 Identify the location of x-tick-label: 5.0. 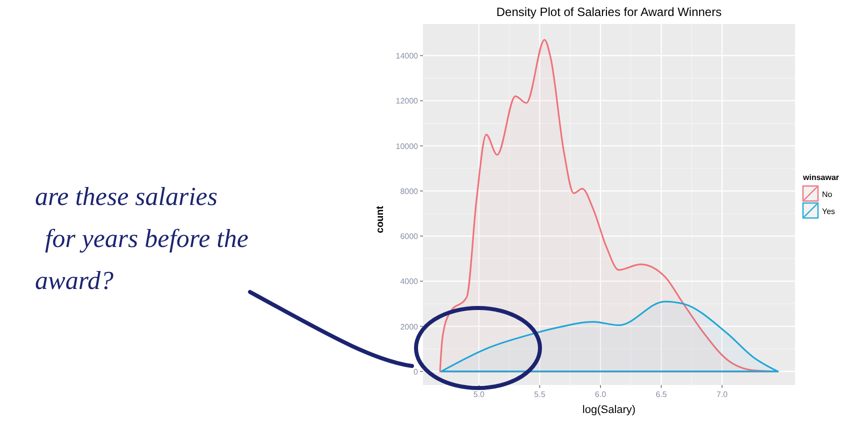
(479, 394).